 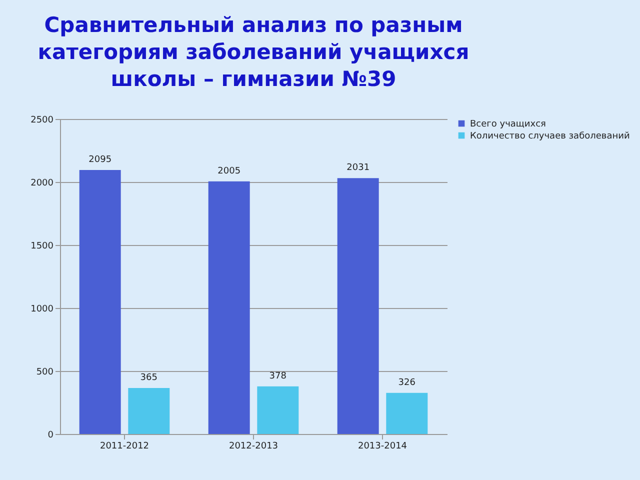 What do you see at coordinates (100, 160) in the screenshot?
I see `data-label: 2095` at bounding box center [100, 160].